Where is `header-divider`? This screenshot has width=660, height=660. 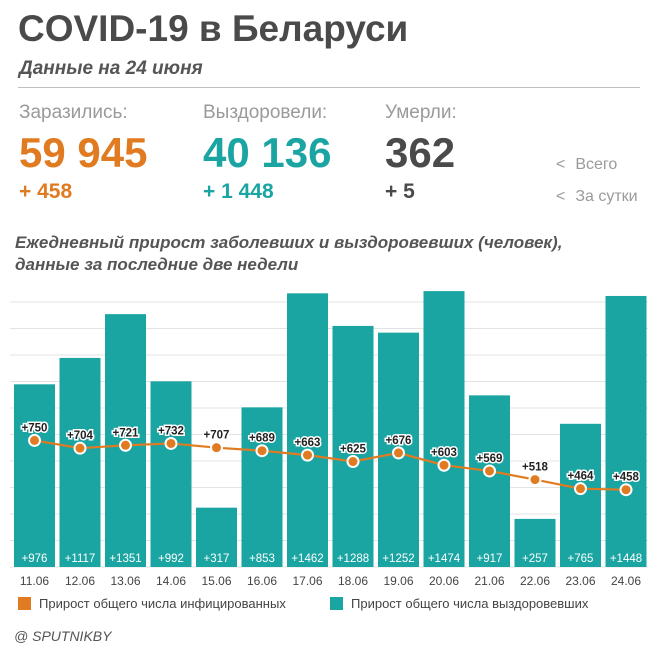
header-divider is located at coordinates (329, 87).